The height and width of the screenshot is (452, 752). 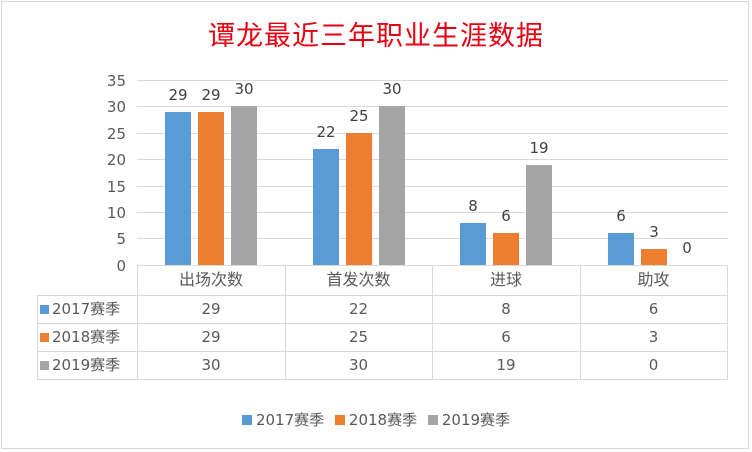 I want to click on legend: 2017赛季 2018赛季 2019赛季, so click(x=376, y=419).